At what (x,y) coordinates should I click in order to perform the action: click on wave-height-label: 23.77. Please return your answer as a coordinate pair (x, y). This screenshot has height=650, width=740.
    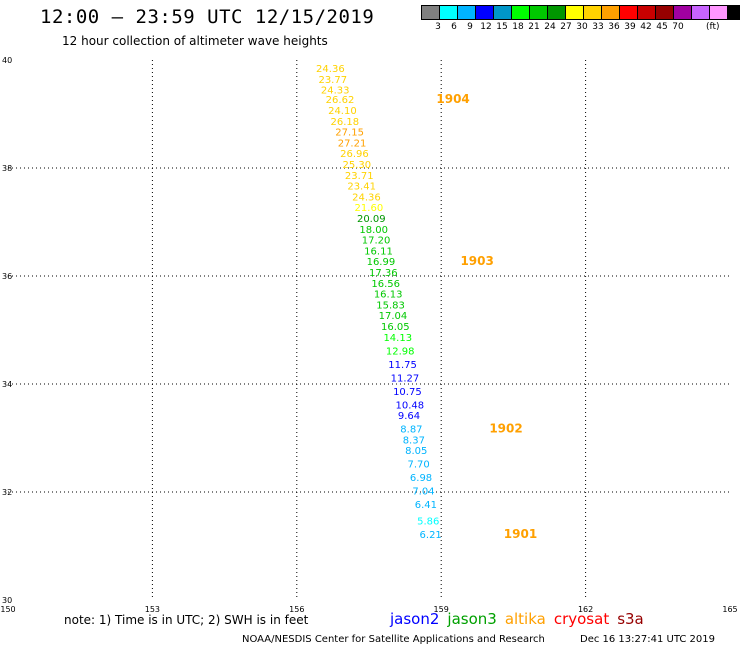
    Looking at the image, I should click on (332, 80).